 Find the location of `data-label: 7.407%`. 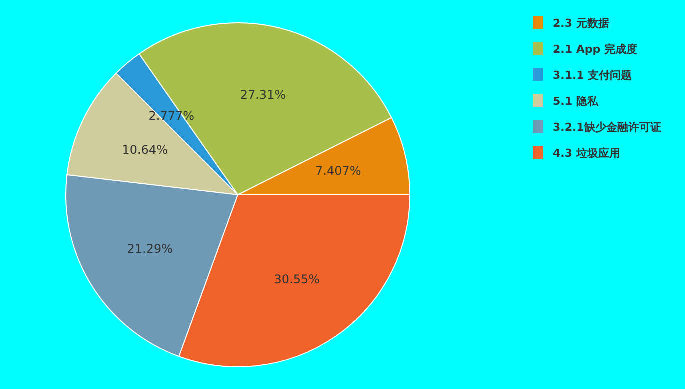

data-label: 7.407% is located at coordinates (339, 171).